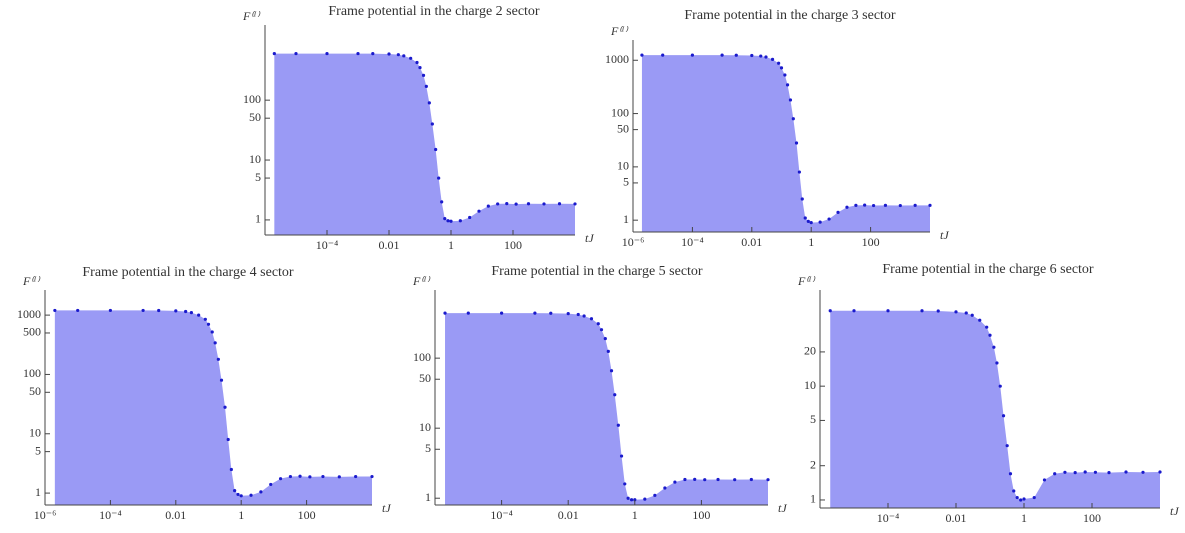  Describe the element at coordinates (635, 515) in the screenshot. I see `x-tick-label: 1` at that location.